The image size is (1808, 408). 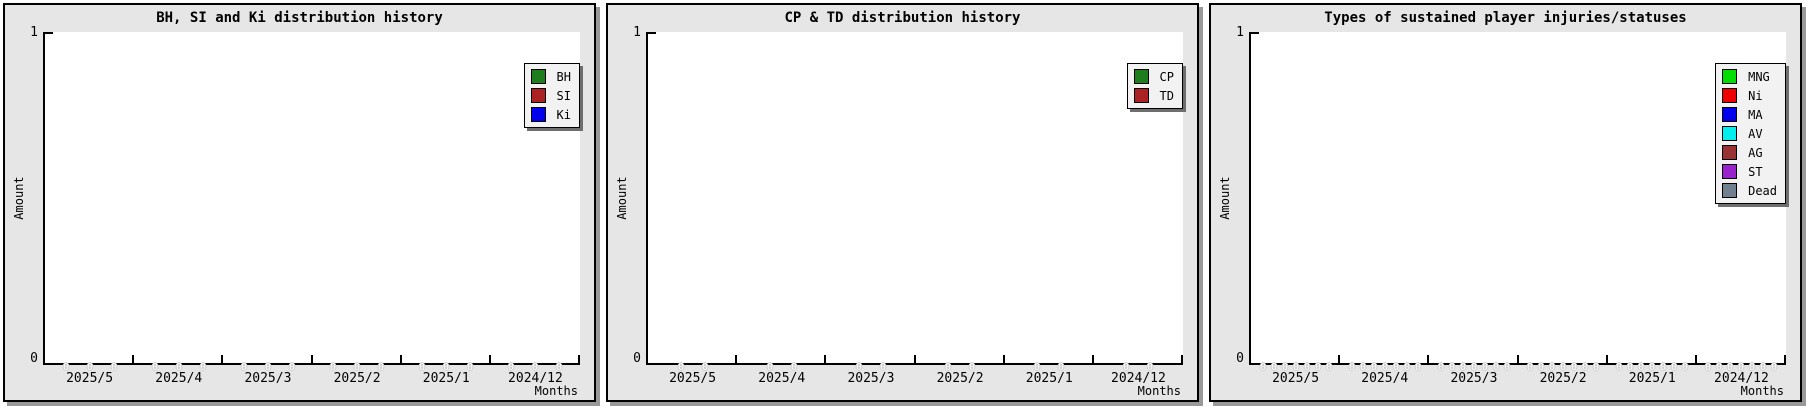 I want to click on series-value-labels: 0 0 0 0 0 0 0 0 0 0 0 0 0 0 0 0 0 0, so click(x=312, y=368).